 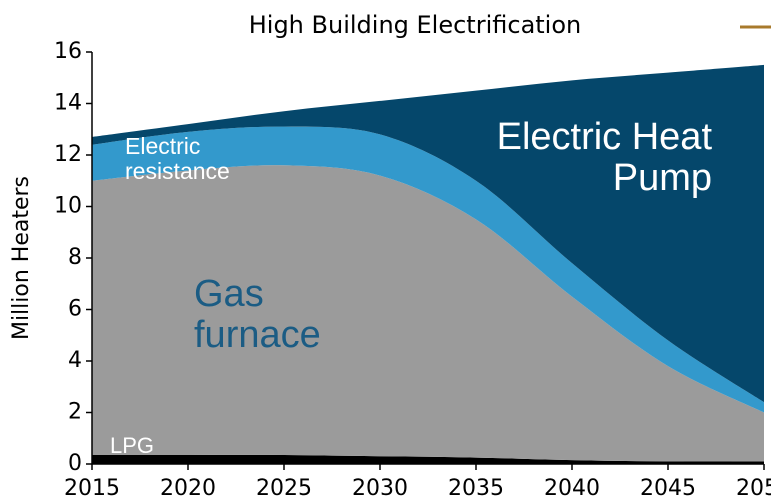 I want to click on series-label: Electric Heat Pump, so click(x=604, y=158).